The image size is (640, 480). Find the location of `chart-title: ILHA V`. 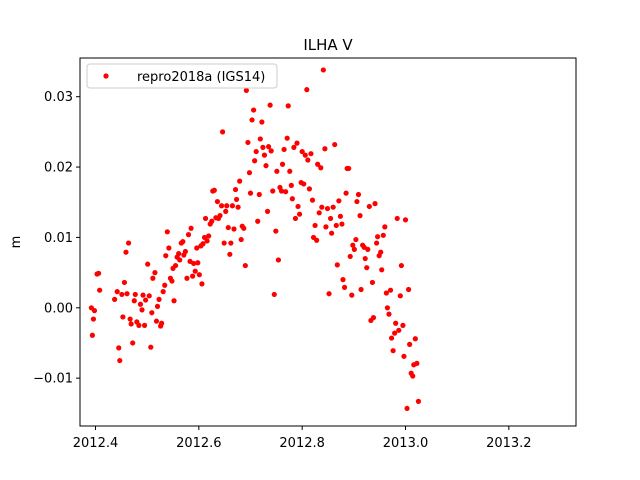

chart-title: ILHA V is located at coordinates (328, 45).